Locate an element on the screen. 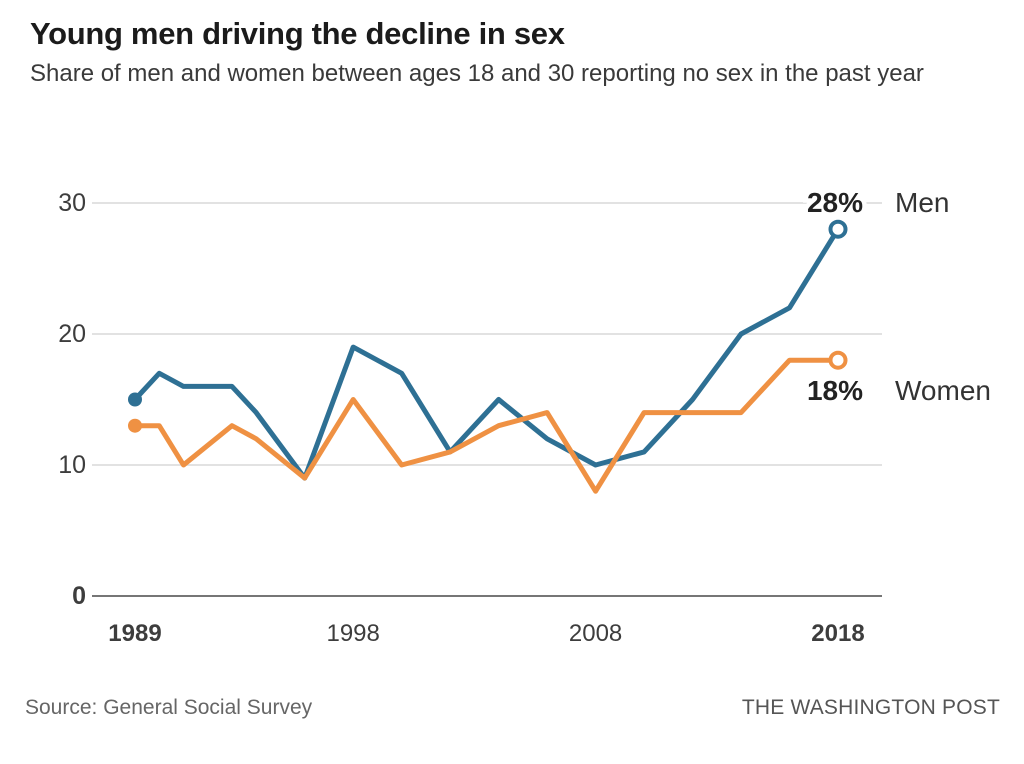 The image size is (1024, 764). y-tick-label: 30 is located at coordinates (72, 203).